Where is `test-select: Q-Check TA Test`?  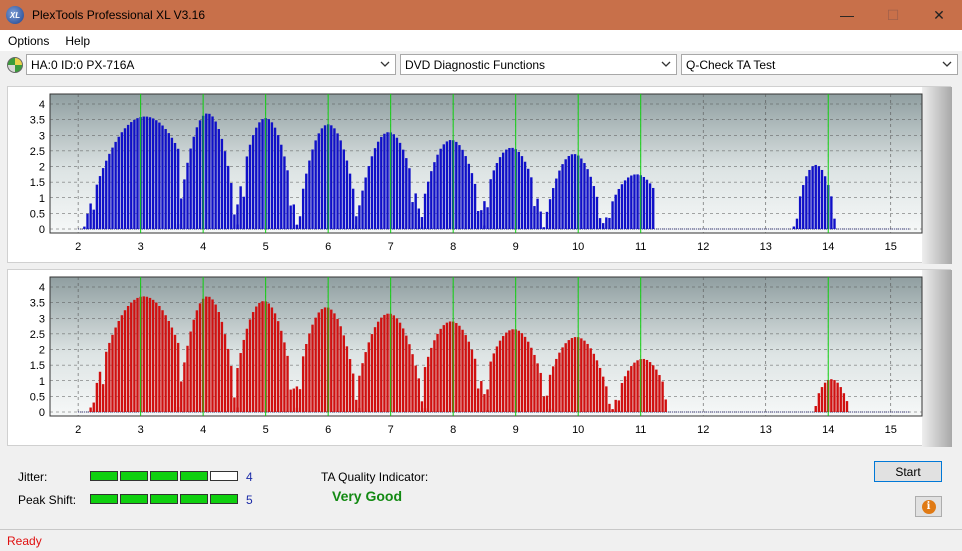 test-select: Q-Check TA Test is located at coordinates (819, 64).